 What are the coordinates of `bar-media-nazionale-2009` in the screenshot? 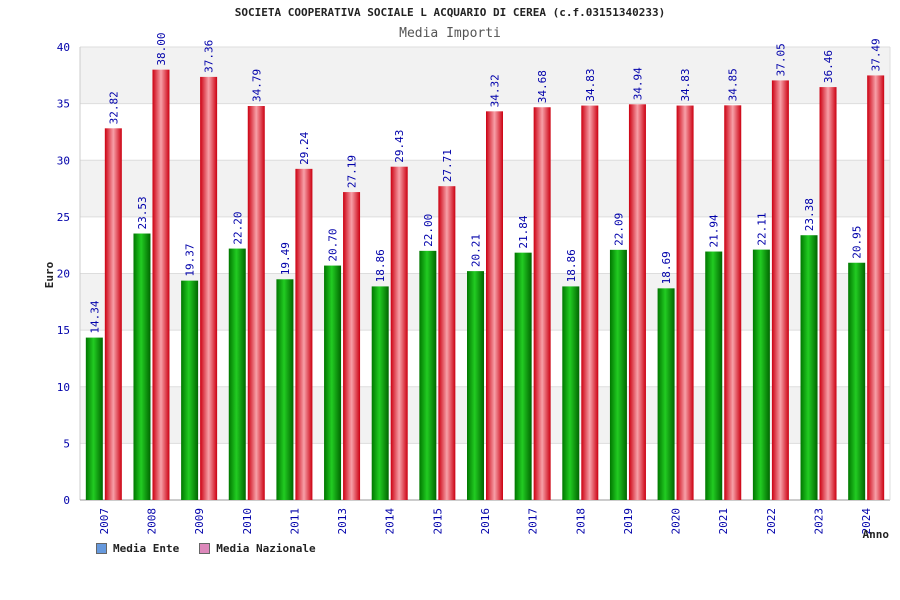 It's located at (209, 288).